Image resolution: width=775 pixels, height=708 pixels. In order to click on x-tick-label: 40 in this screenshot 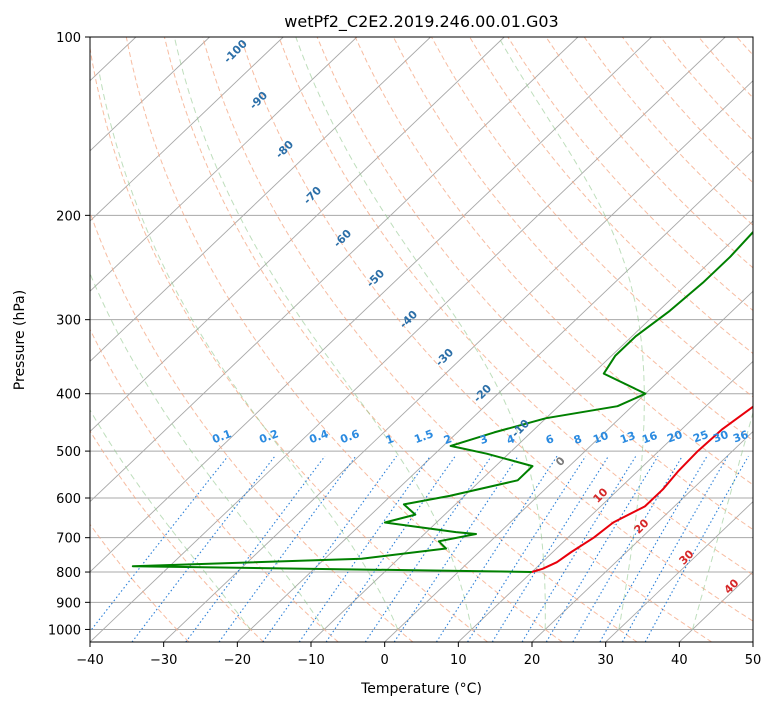, I will do `click(679, 660)`.